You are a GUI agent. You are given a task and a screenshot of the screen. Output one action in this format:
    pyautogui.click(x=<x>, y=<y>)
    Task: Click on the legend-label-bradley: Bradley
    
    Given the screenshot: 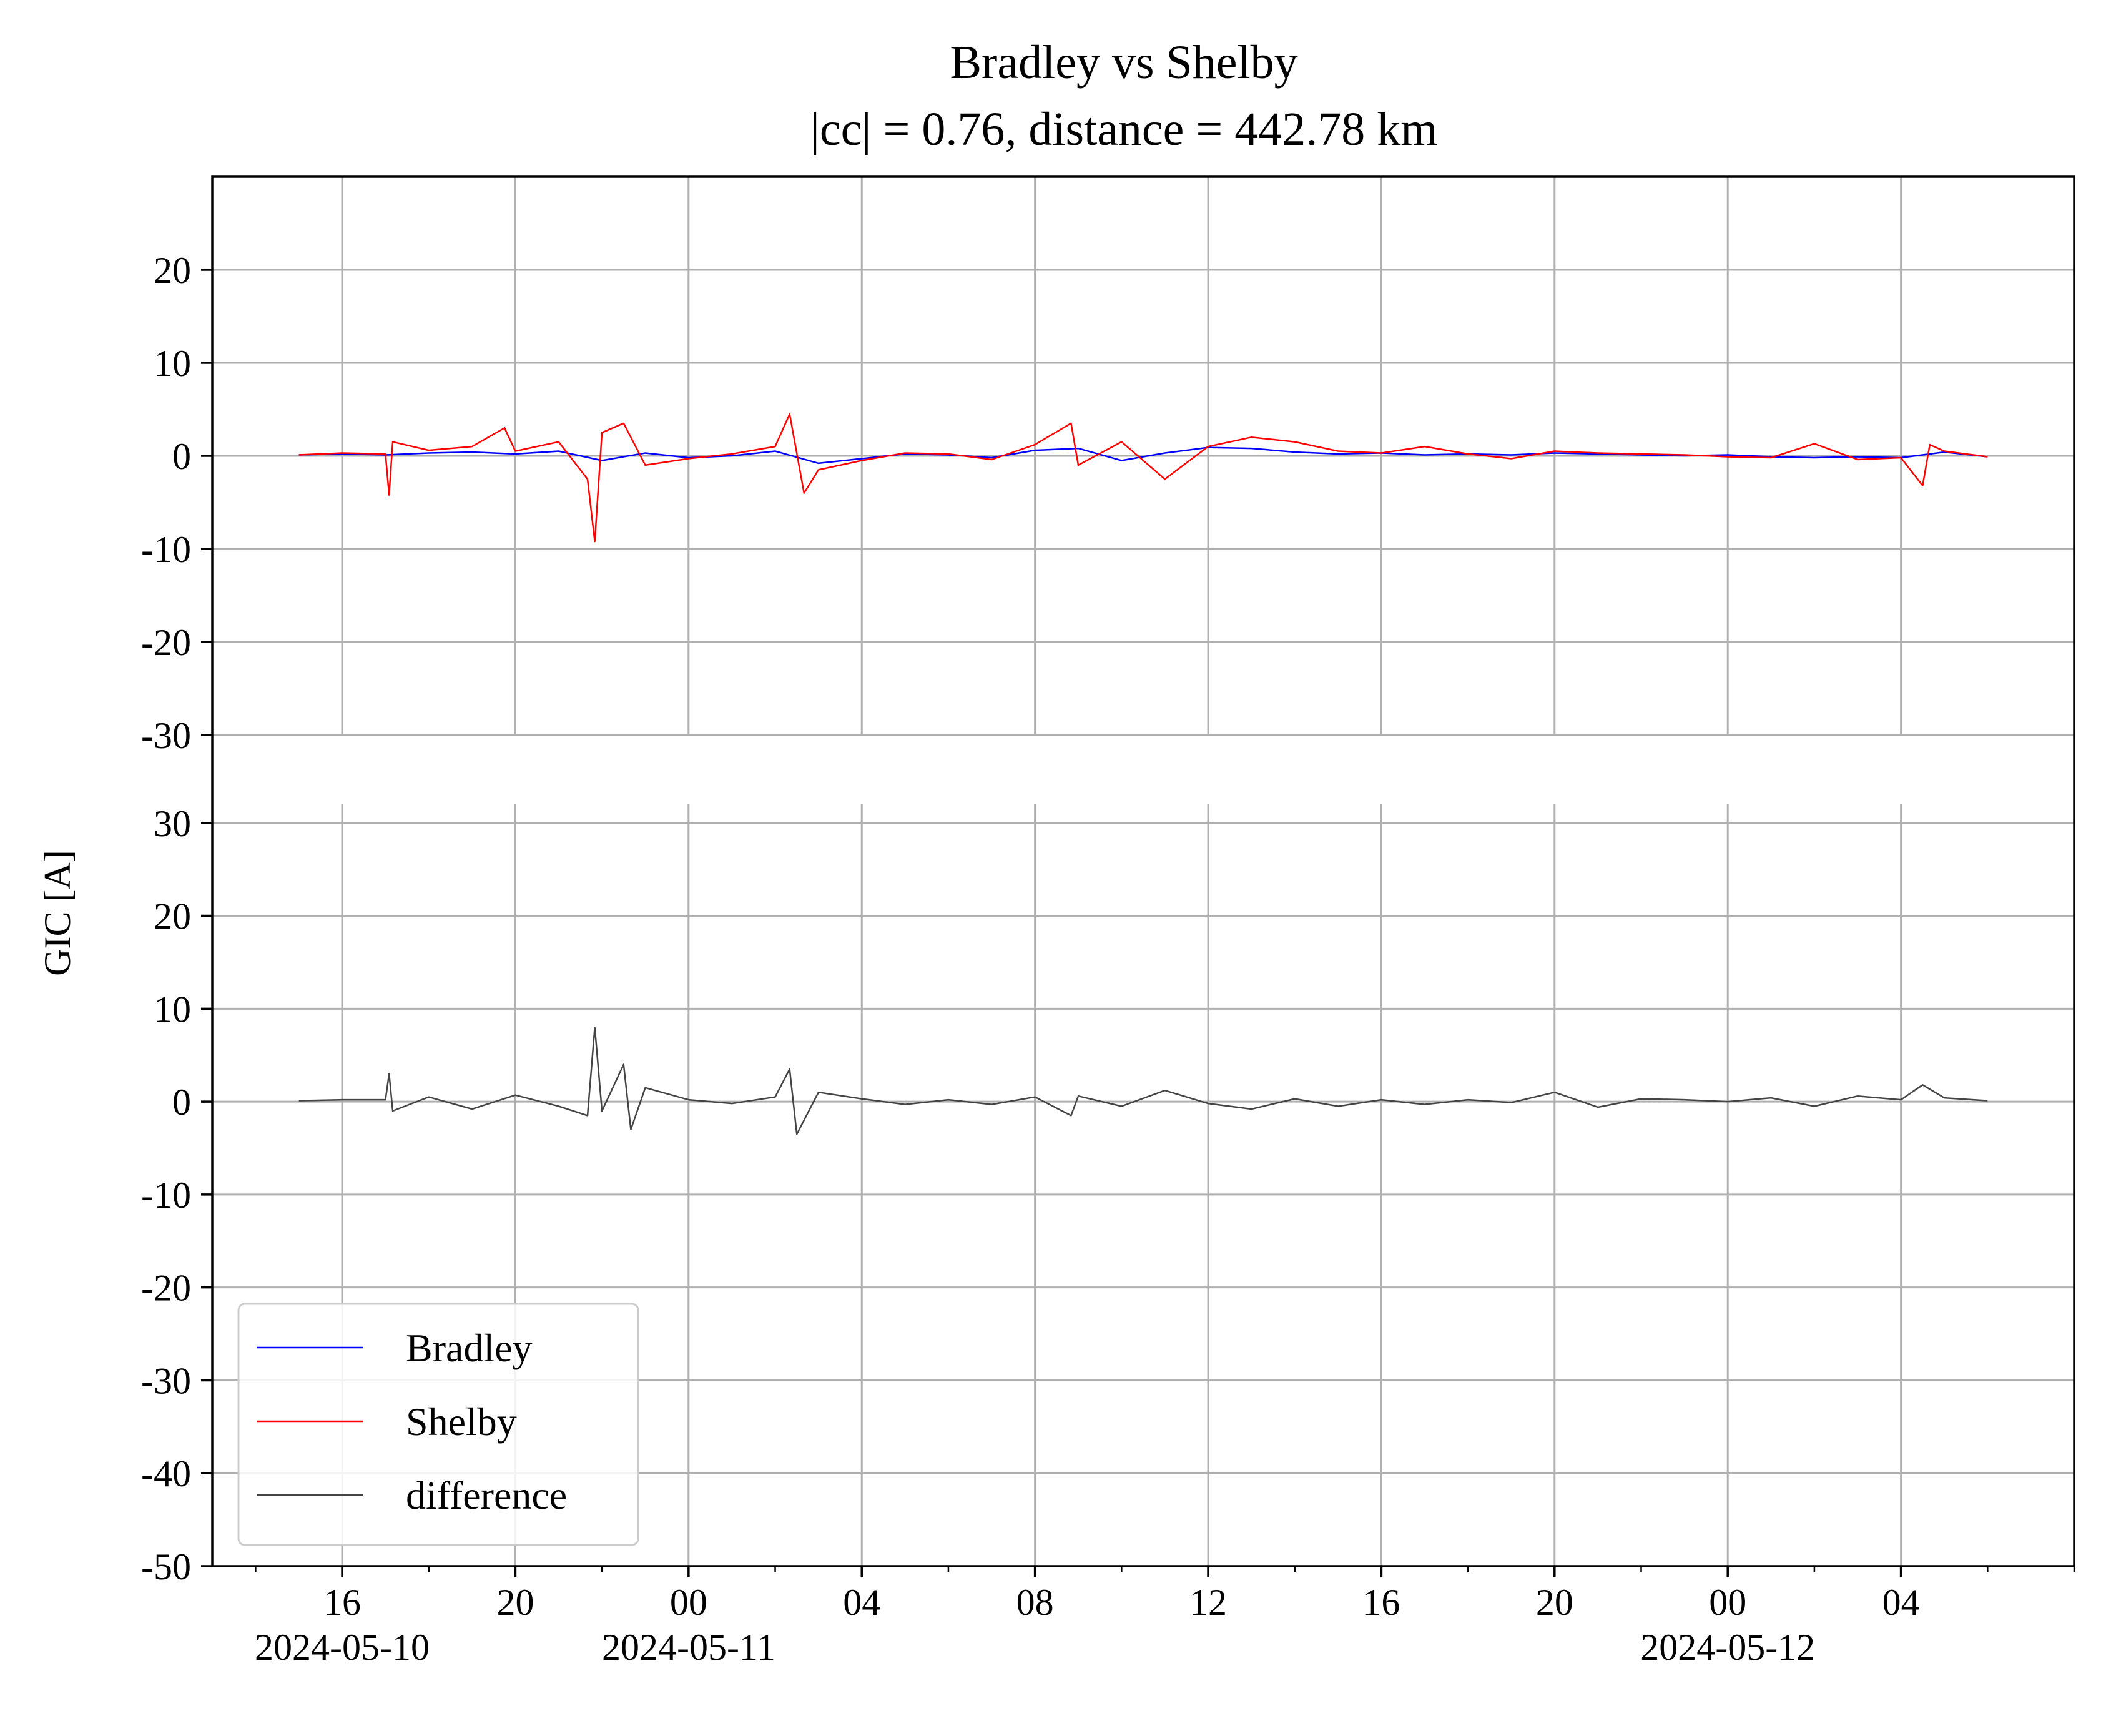 What is the action you would take?
    pyautogui.click(x=470, y=1348)
    